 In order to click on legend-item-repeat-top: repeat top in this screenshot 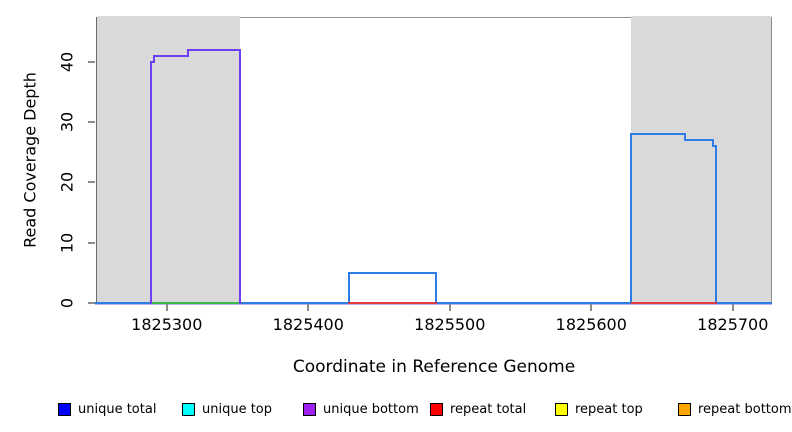, I will do `click(599, 409)`.